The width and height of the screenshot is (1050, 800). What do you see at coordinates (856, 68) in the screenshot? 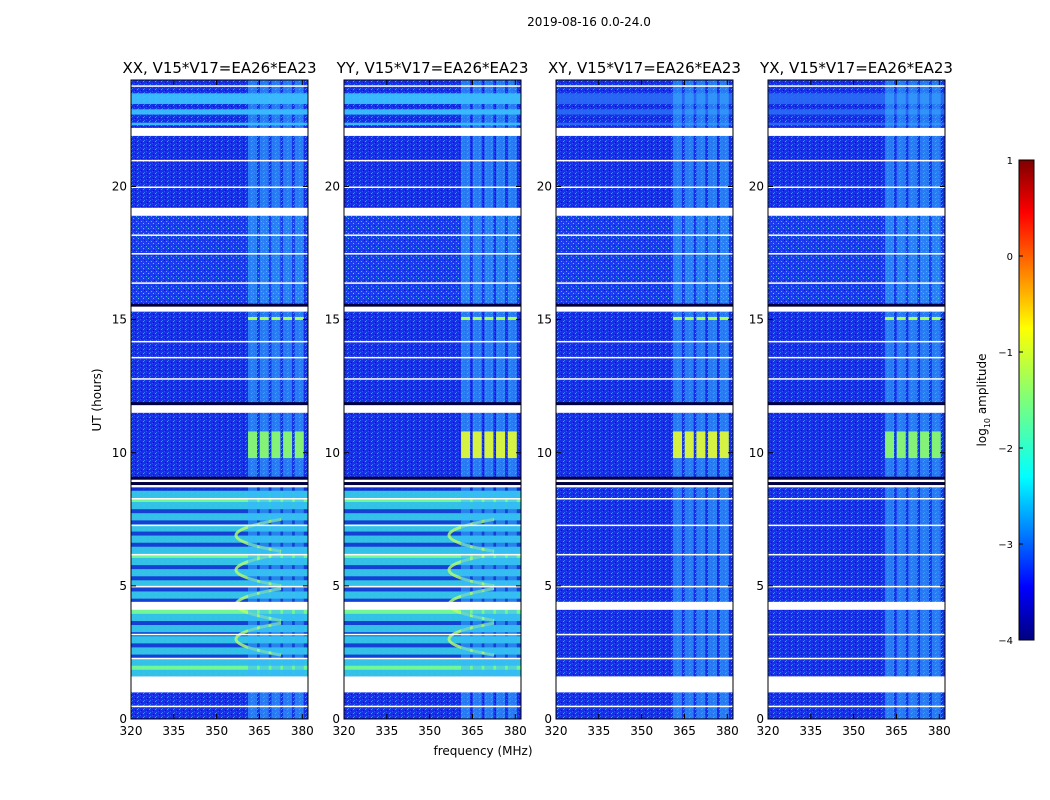
I see `panel-title: YX, V15*V17=EA26*EA23` at bounding box center [856, 68].